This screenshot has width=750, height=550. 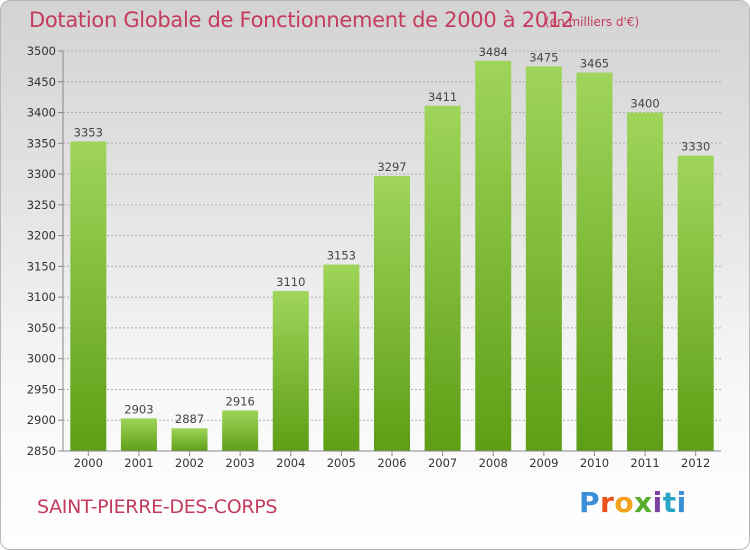 I want to click on y-tick-label: 3350, so click(x=41, y=143).